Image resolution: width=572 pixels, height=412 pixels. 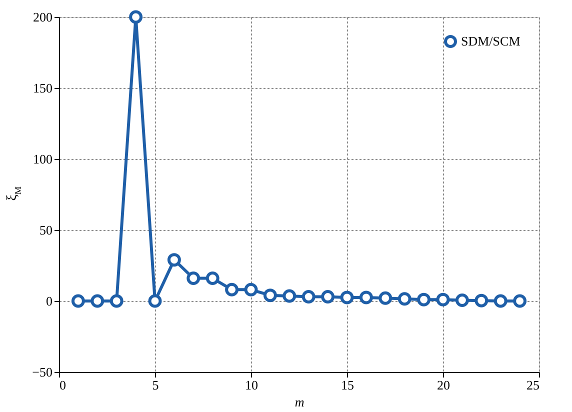 What do you see at coordinates (49, 301) in the screenshot?
I see `y-tick-label: 0` at bounding box center [49, 301].